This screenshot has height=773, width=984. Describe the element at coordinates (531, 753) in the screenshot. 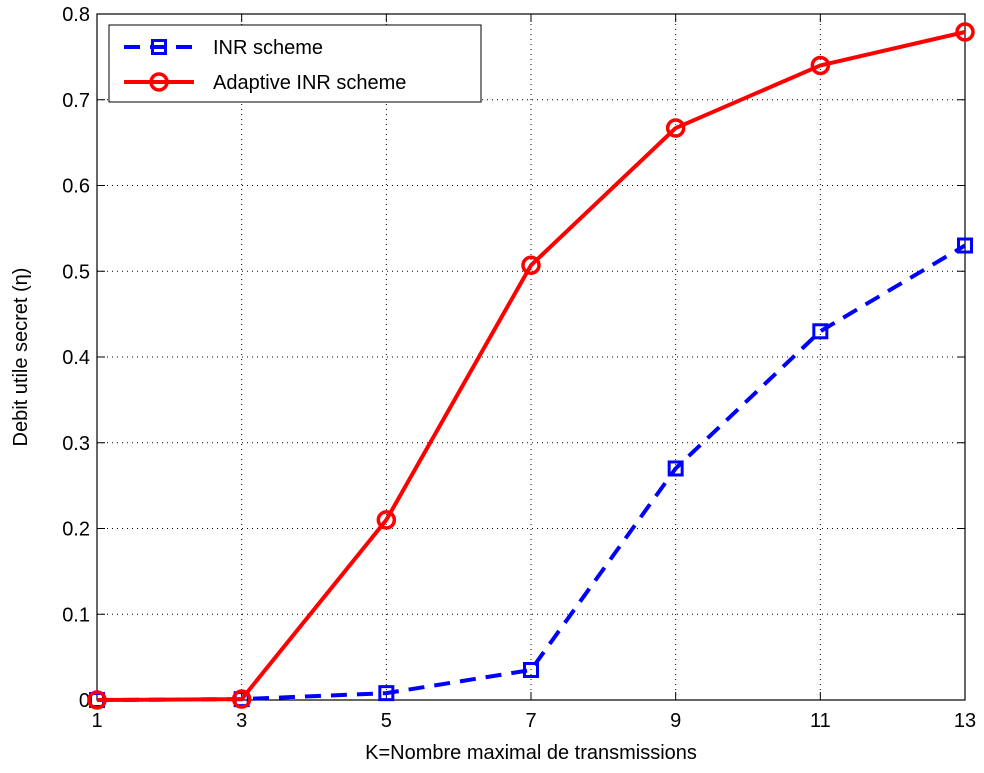

I see `x-axis-label: K=Nombre maximal de transmissions` at that location.